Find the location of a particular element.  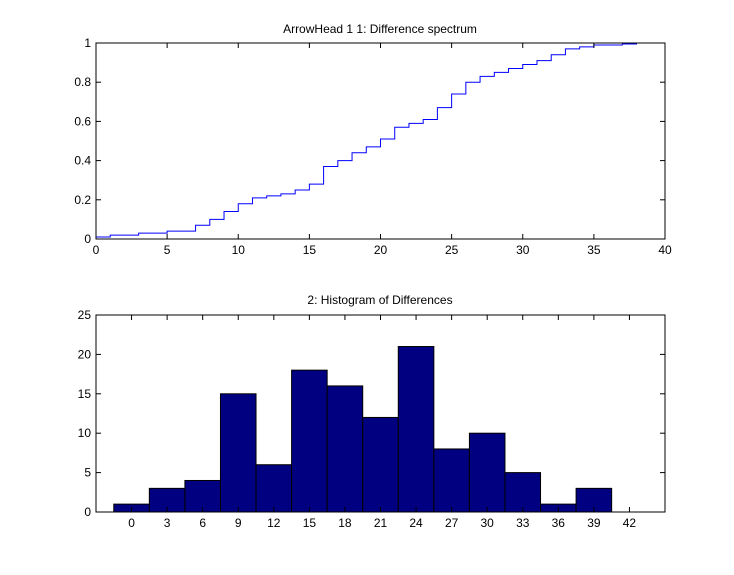

x-tick-label: 27 is located at coordinates (452, 523).